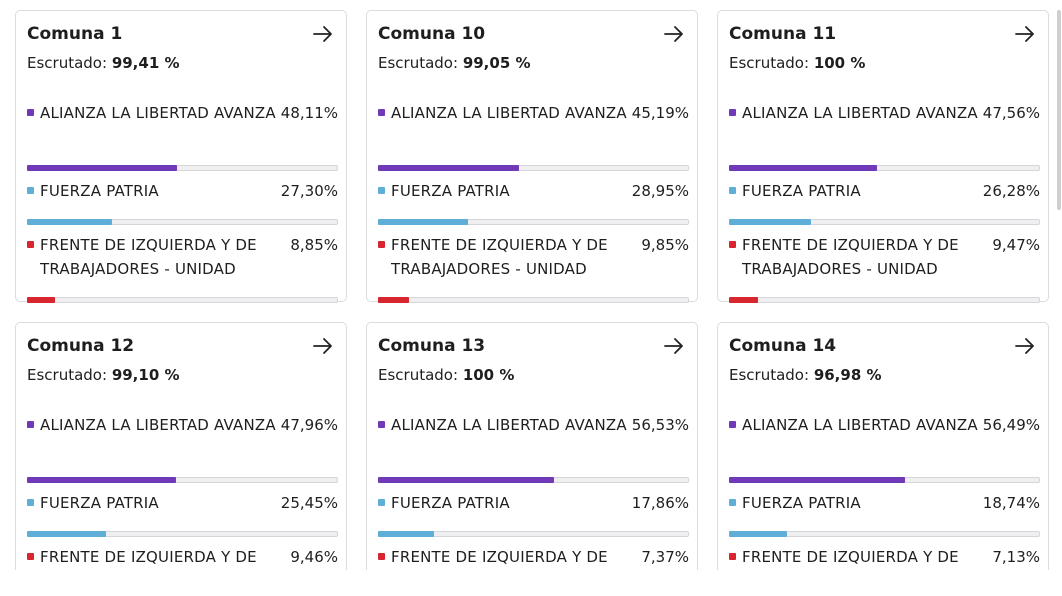 The width and height of the screenshot is (1062, 596). Describe the element at coordinates (81, 346) in the screenshot. I see `card-title: Comuna 12` at that location.